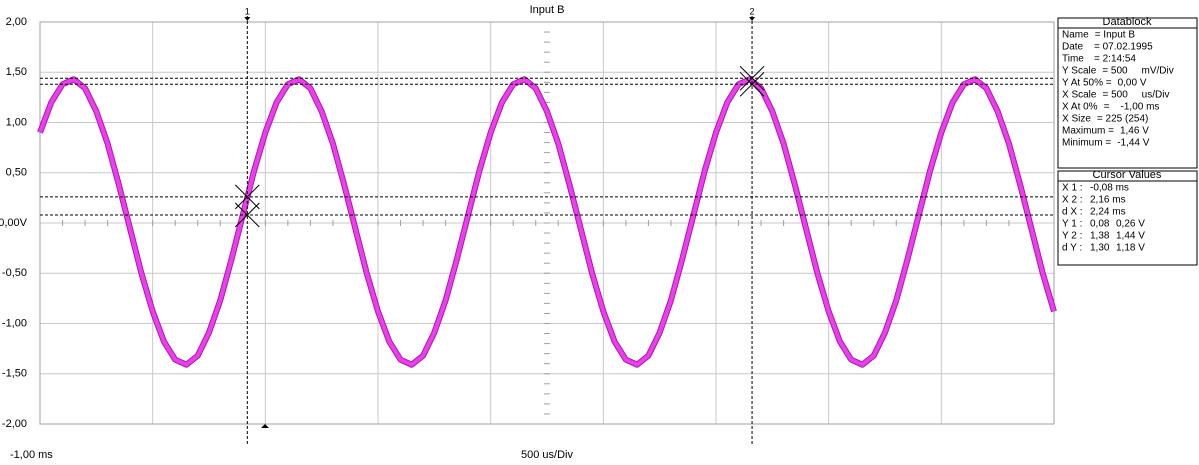 This screenshot has width=1199, height=465. I want to click on x-start-label: -1,00 ms, so click(31, 455).